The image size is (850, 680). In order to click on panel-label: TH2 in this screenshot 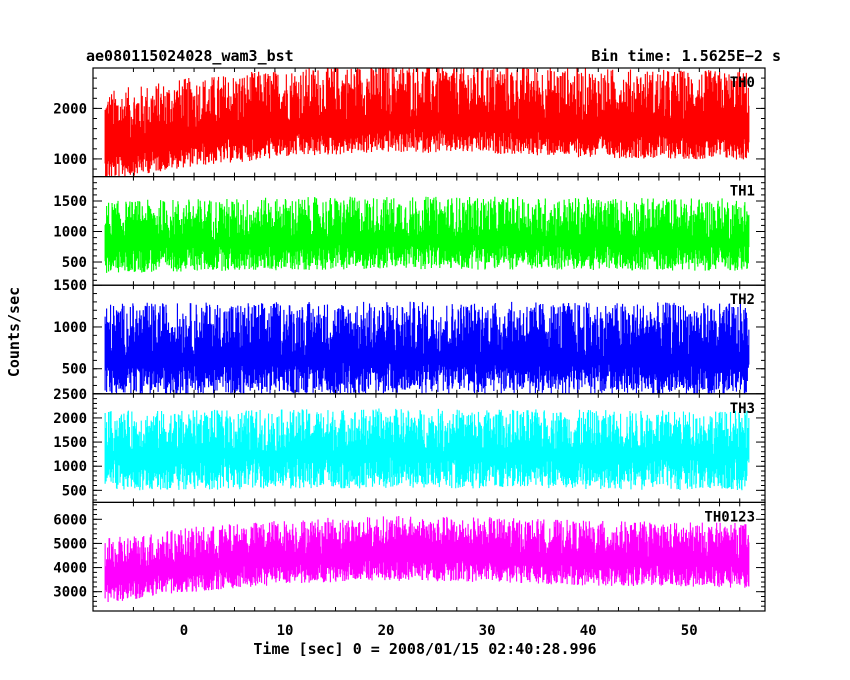, I will do `click(742, 300)`.